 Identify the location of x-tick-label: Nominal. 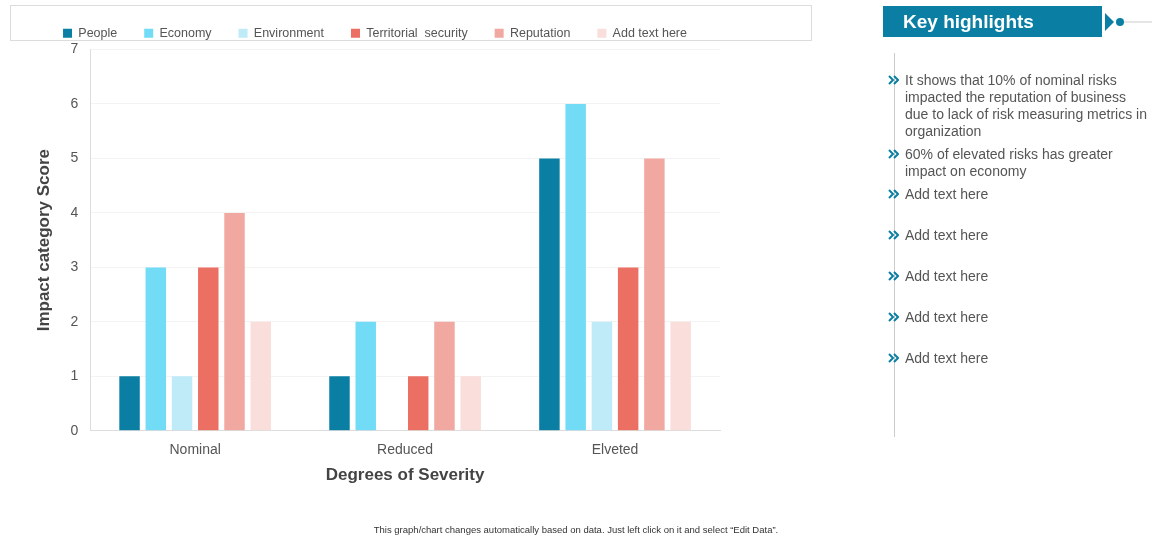
(195, 449).